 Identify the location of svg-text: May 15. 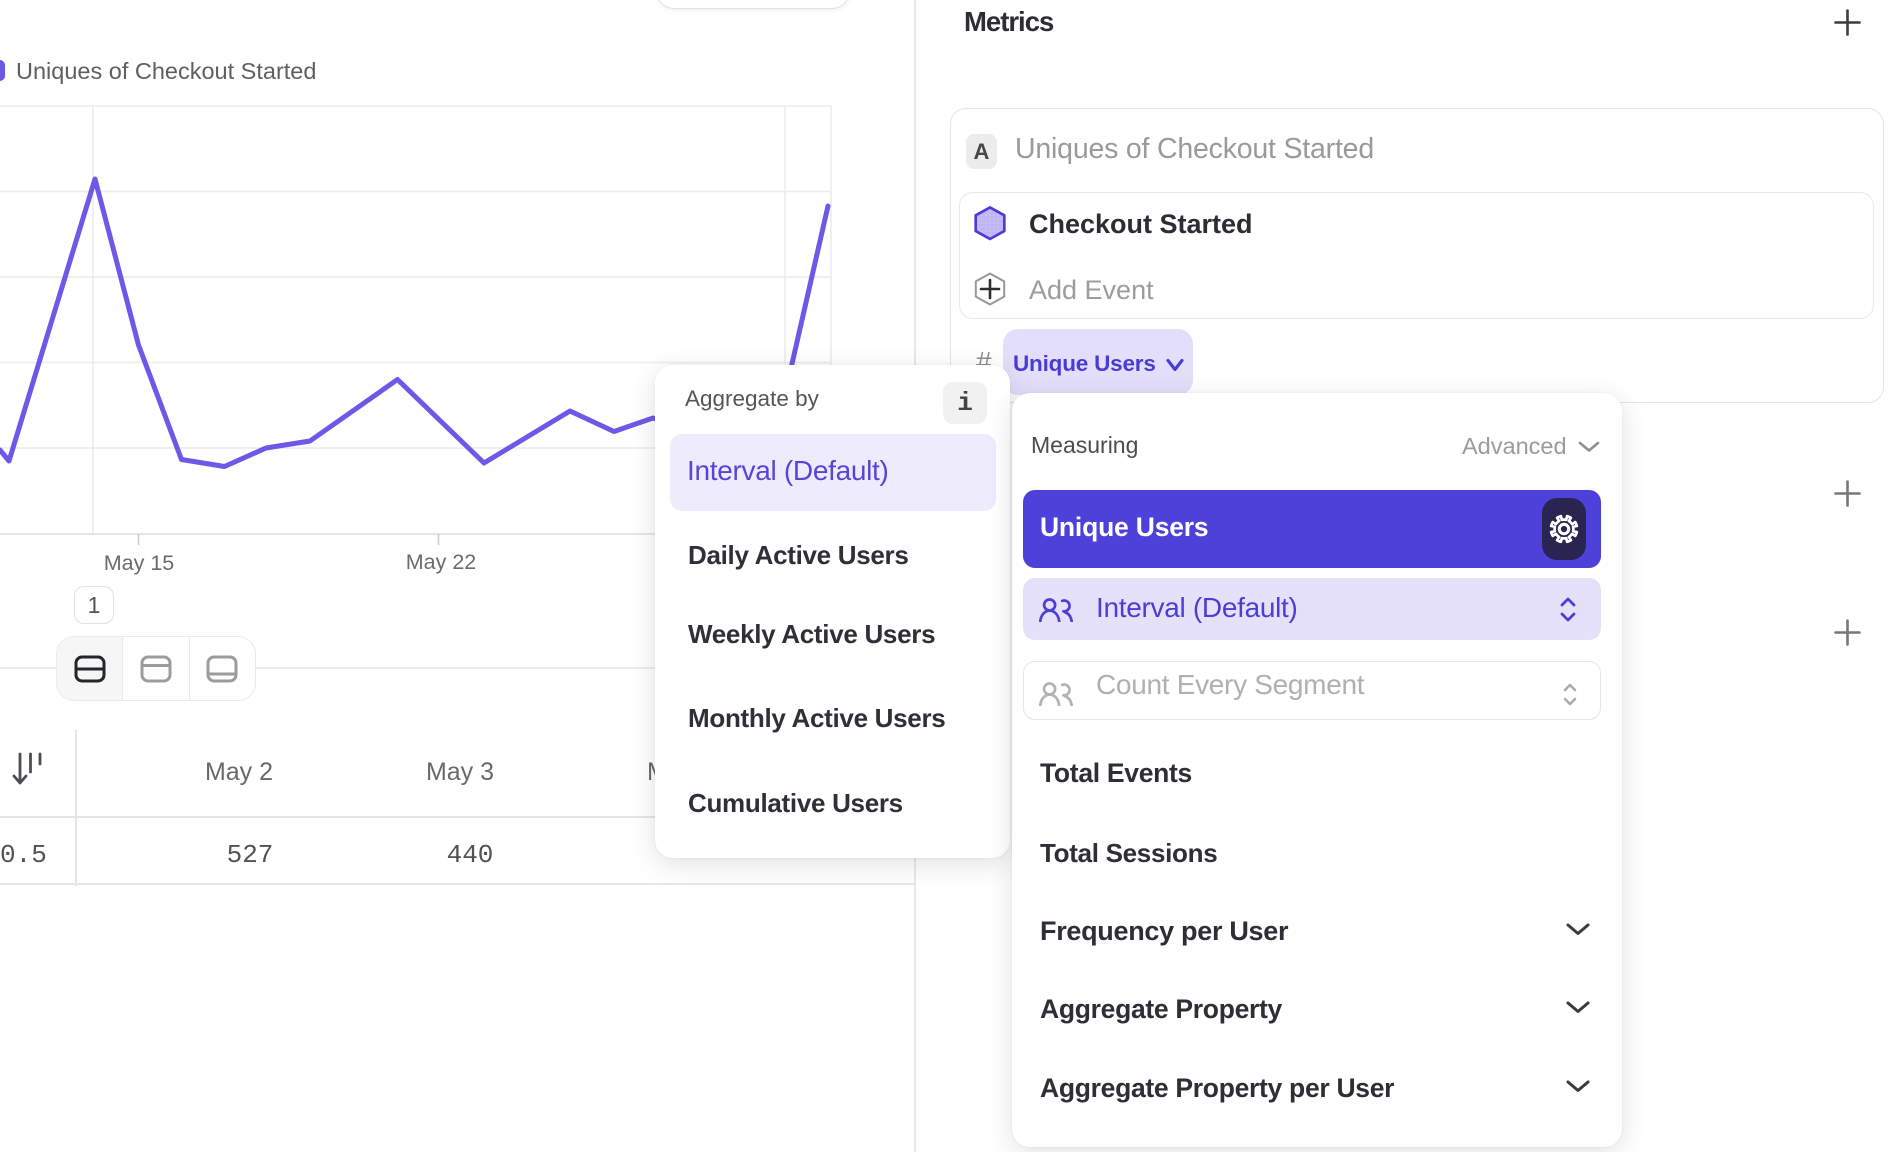
(139, 563).